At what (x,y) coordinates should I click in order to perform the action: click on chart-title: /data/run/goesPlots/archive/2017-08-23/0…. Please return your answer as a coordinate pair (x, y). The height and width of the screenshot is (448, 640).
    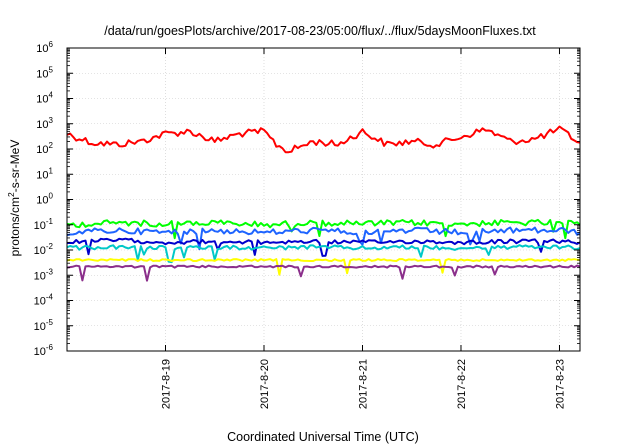
    Looking at the image, I should click on (320, 31).